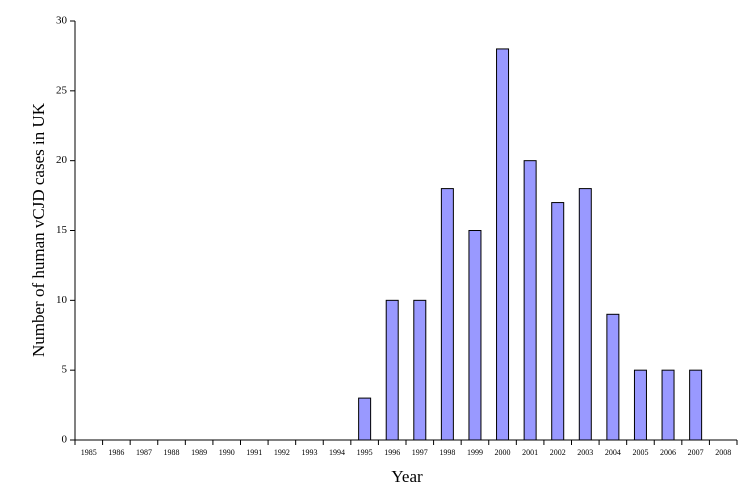 The width and height of the screenshot is (755, 497). What do you see at coordinates (199, 452) in the screenshot?
I see `x-tick-label: 1989` at bounding box center [199, 452].